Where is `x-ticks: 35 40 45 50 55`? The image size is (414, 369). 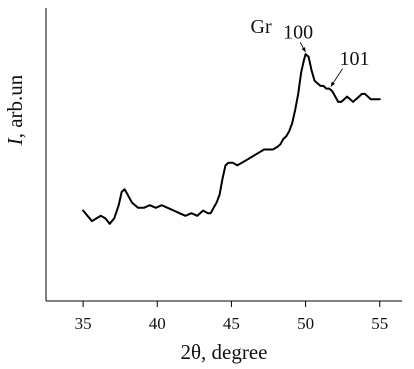
x-ticks: 35 40 45 50 55 is located at coordinates (231, 317).